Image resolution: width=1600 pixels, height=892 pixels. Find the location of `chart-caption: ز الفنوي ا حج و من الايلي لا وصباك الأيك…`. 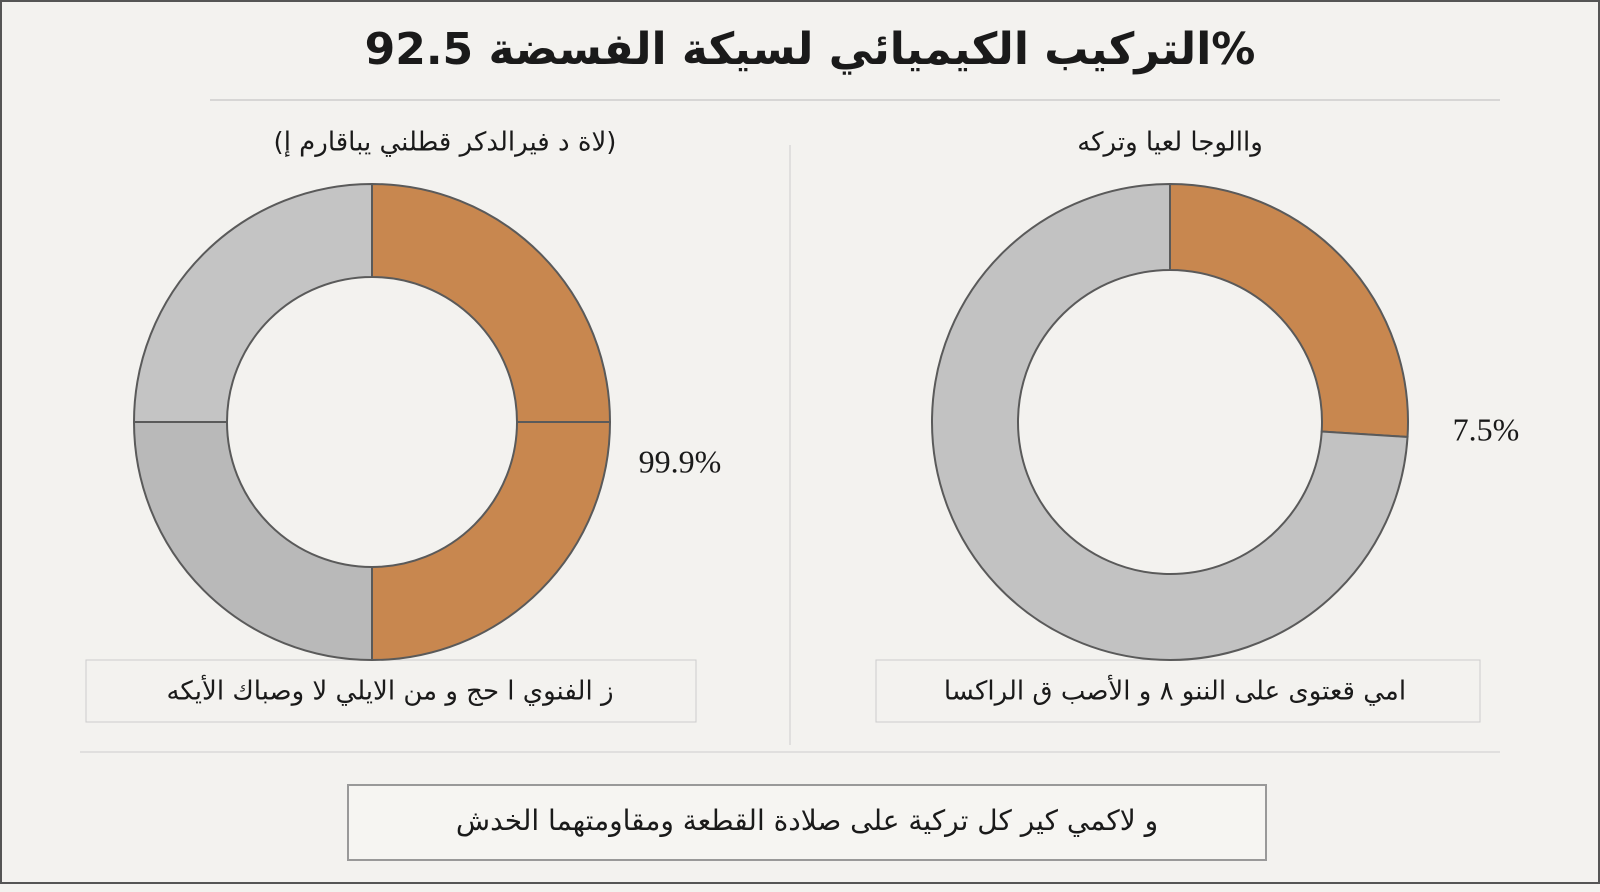

chart-caption: ز الفنوي ا حج و من الايلي لا وصباك الأيك… is located at coordinates (389, 690).